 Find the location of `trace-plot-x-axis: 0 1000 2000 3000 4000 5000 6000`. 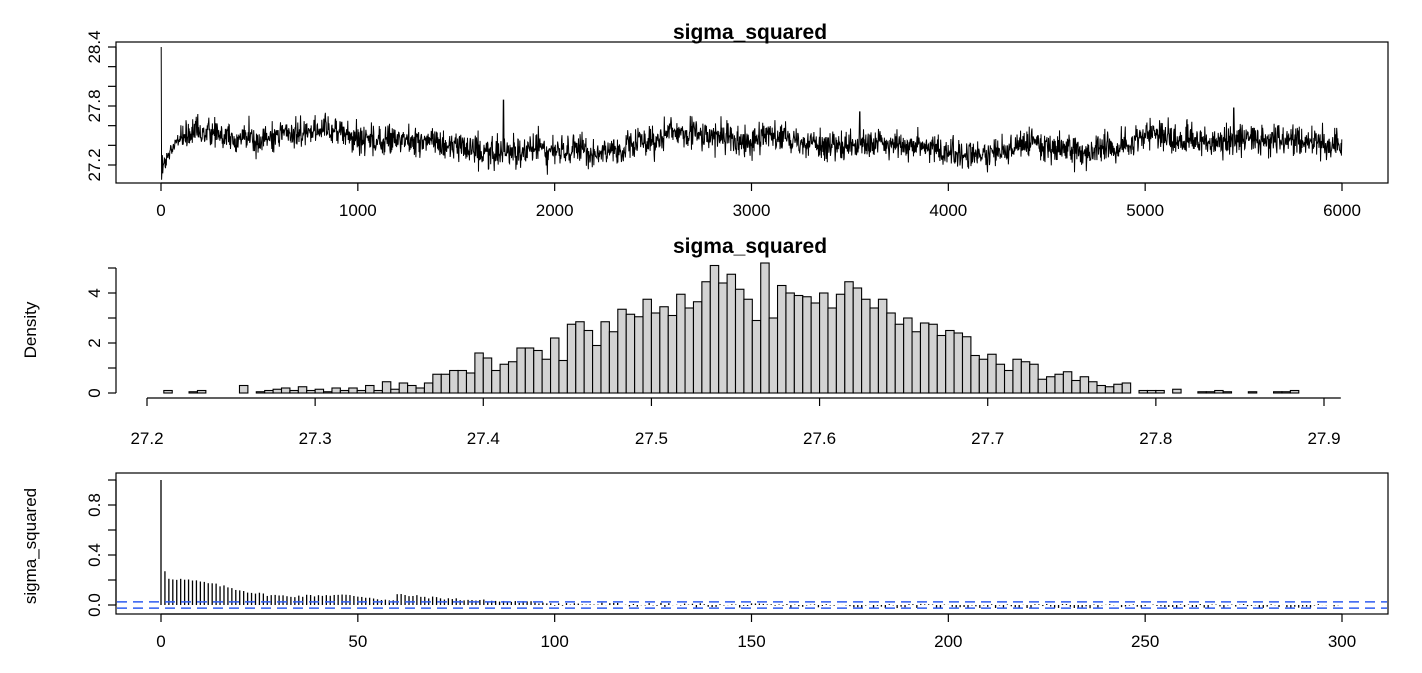

trace-plot-x-axis: 0 1000 2000 3000 4000 5000 6000 is located at coordinates (758, 201).